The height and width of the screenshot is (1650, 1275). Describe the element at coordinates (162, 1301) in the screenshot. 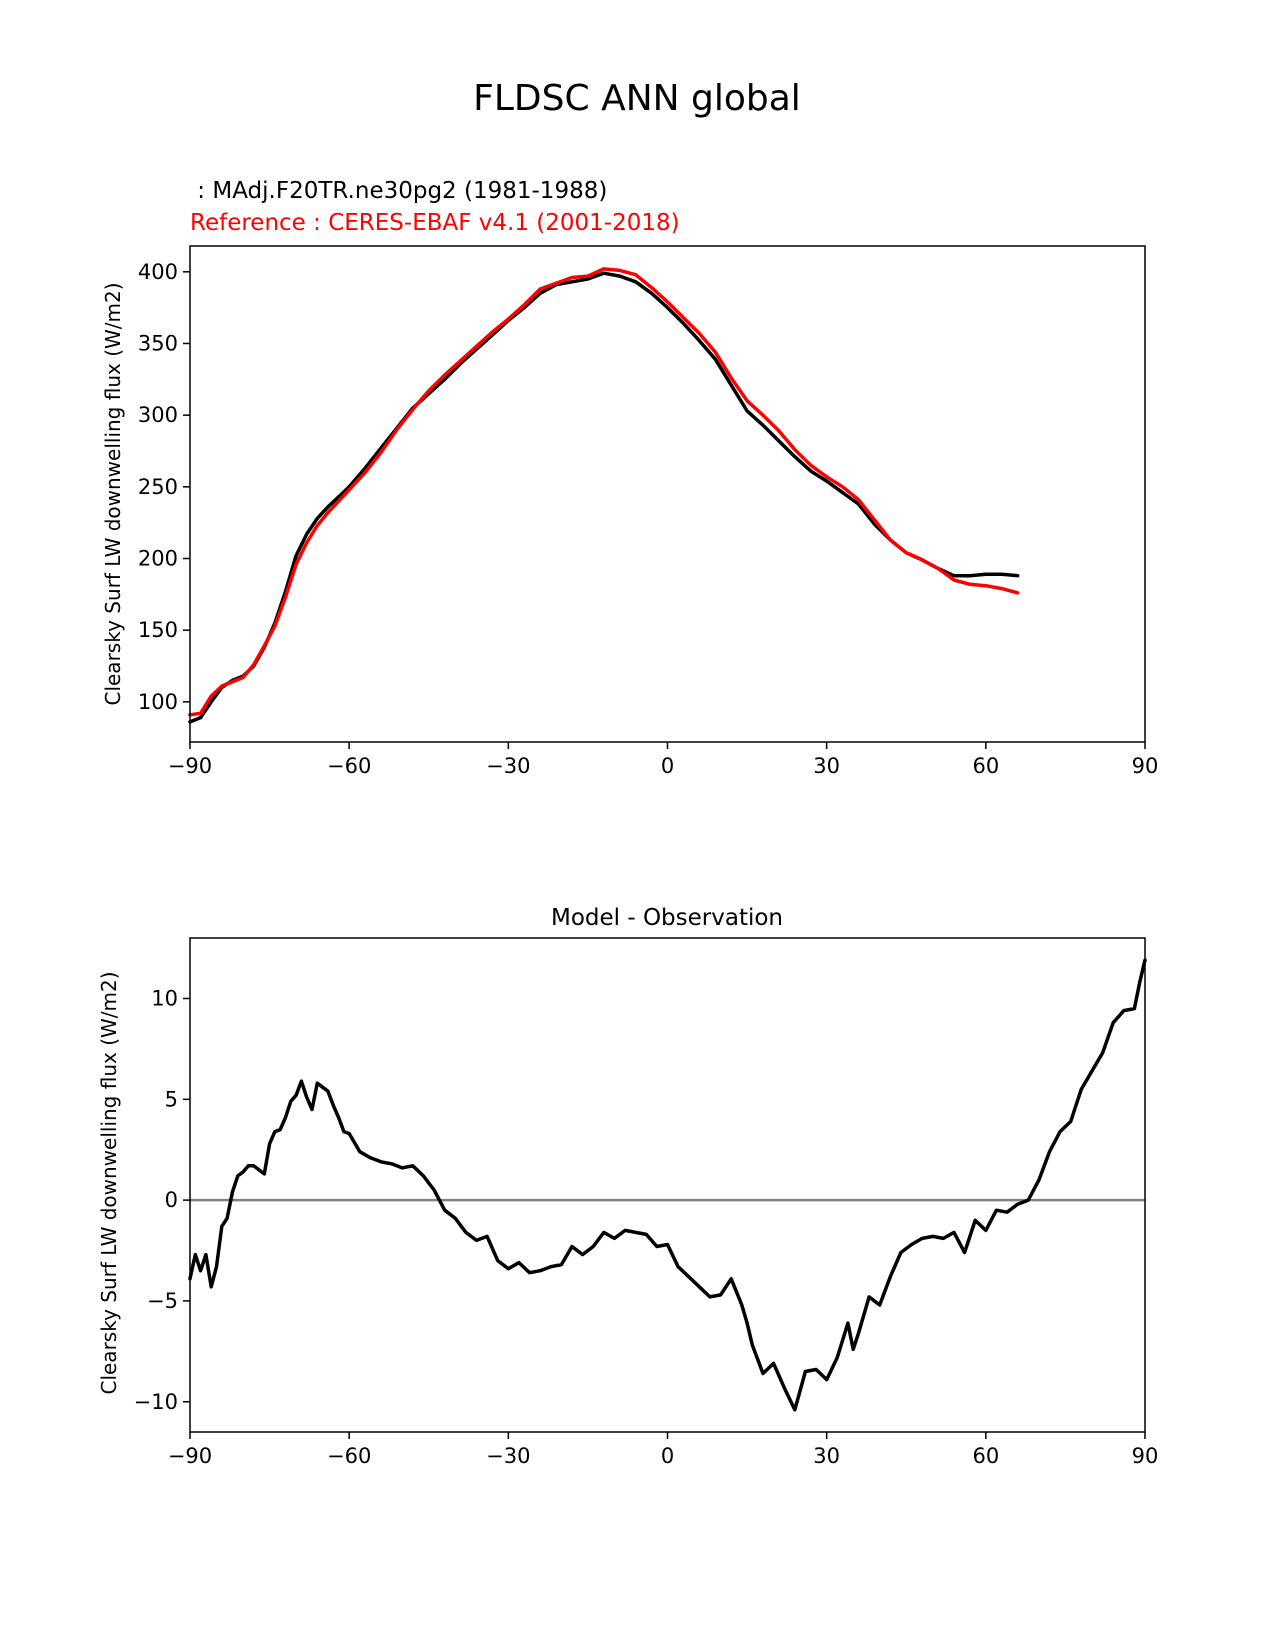

I see `bottom-panel-y-tick-label: −5` at that location.